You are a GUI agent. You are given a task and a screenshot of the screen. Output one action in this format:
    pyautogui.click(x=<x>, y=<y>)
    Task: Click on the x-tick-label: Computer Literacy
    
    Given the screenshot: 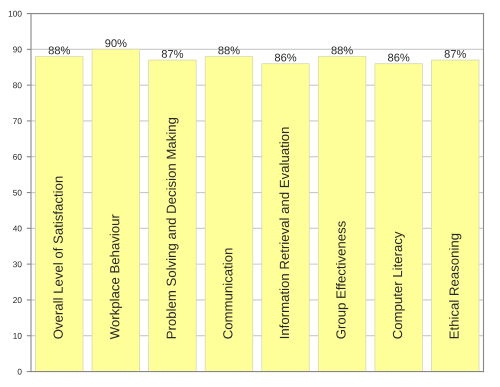 What is the action you would take?
    pyautogui.click(x=398, y=285)
    